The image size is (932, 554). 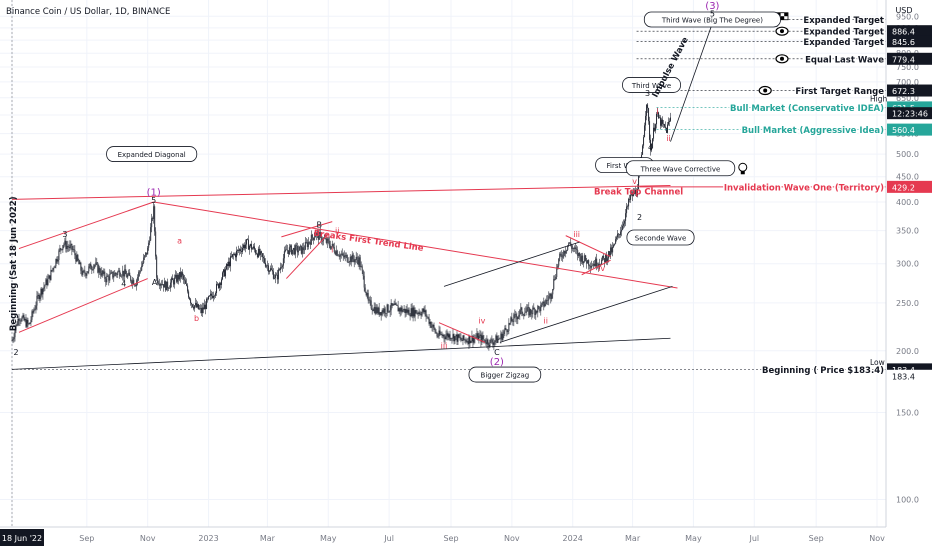 I want to click on flag-check, so click(x=786, y=14).